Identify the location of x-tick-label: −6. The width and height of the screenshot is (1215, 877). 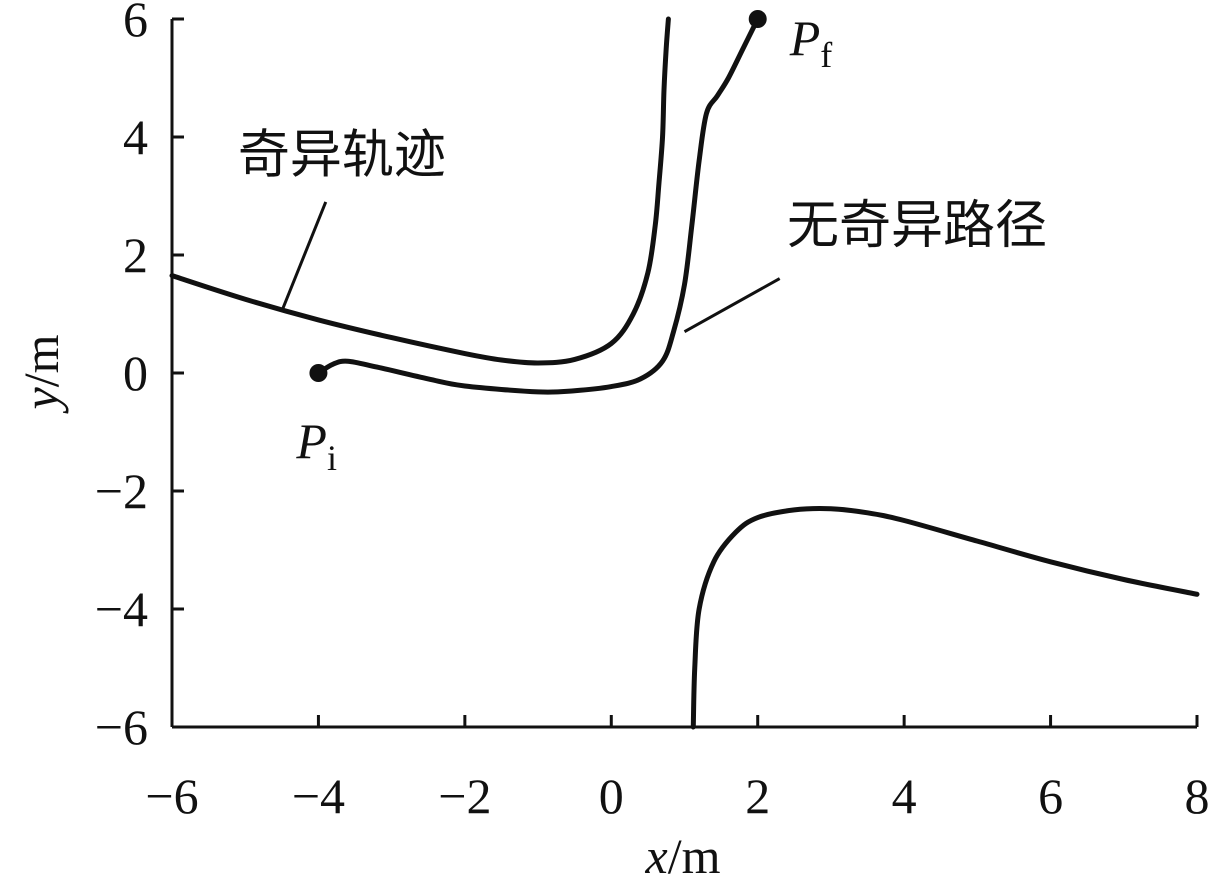
(171, 796).